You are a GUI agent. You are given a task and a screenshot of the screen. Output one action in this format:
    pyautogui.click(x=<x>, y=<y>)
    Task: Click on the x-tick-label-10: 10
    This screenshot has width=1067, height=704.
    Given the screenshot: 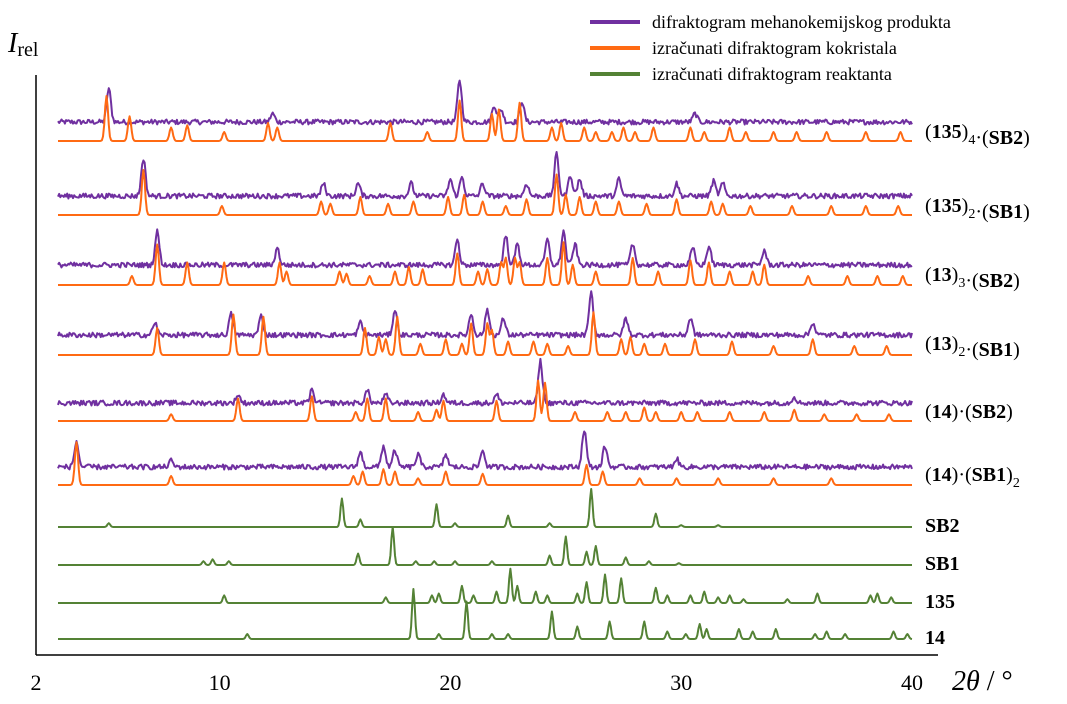 What is the action you would take?
    pyautogui.click(x=220, y=682)
    